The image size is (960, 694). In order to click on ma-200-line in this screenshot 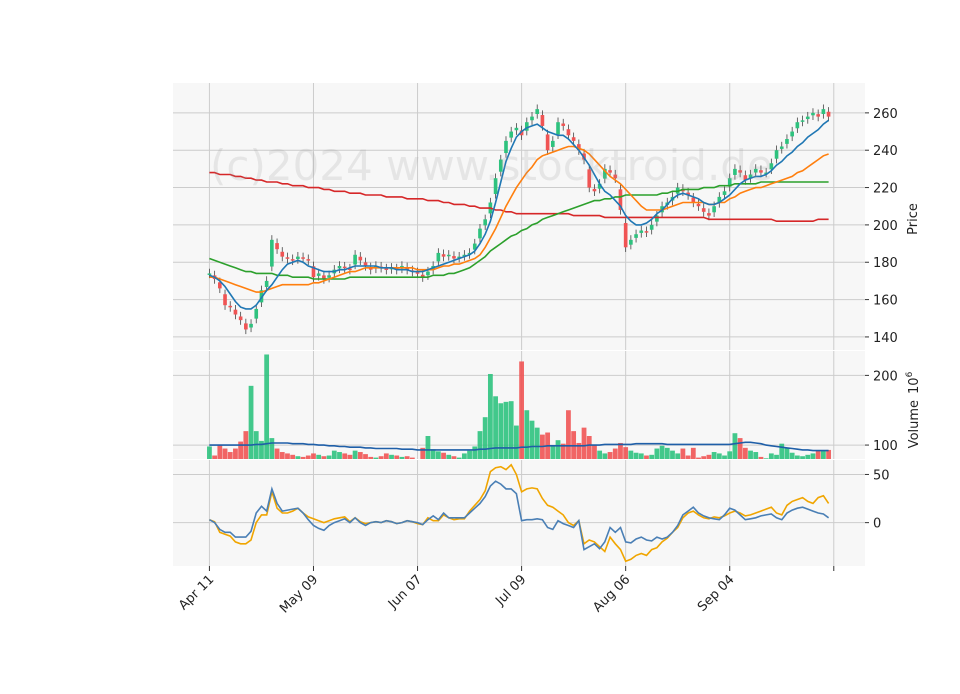, I will do `click(519, 196)`.